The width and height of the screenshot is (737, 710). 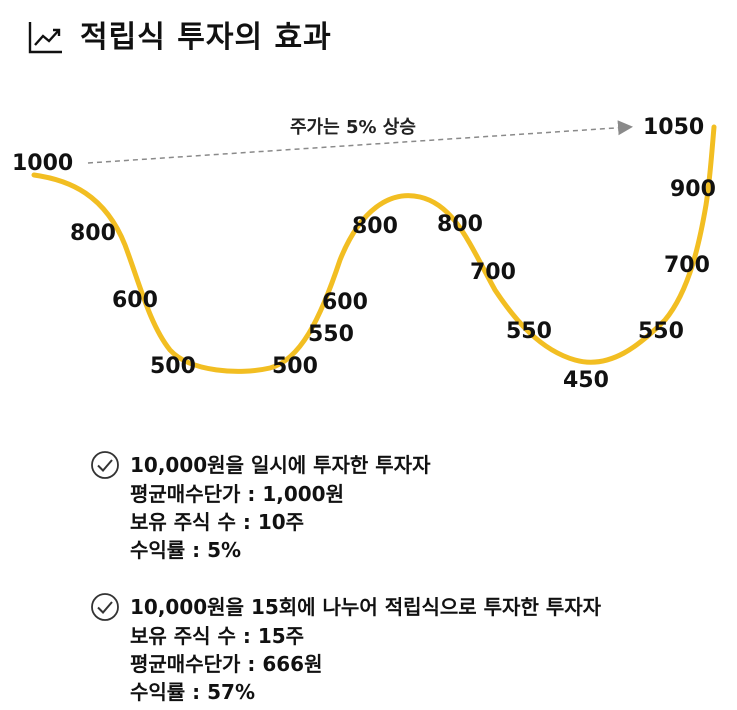 What do you see at coordinates (192, 692) in the screenshot?
I see `case-line: 수익률 : 57%` at bounding box center [192, 692].